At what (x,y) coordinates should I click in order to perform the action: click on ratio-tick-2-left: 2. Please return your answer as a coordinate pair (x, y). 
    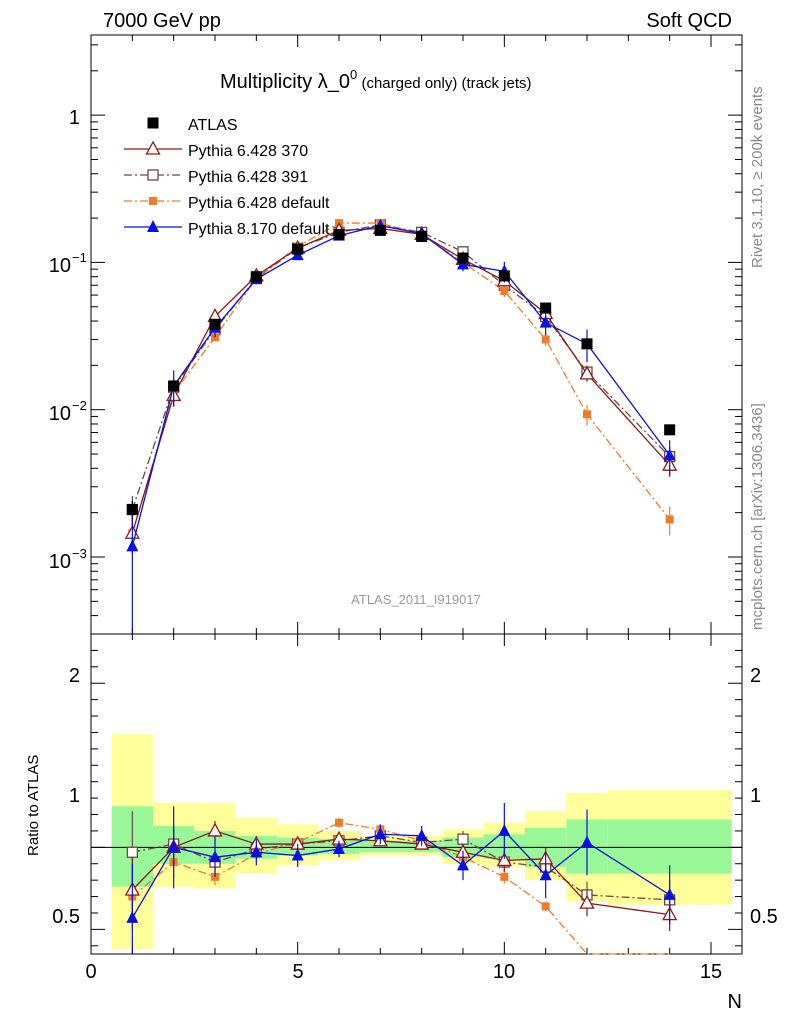
    Looking at the image, I should click on (74, 676).